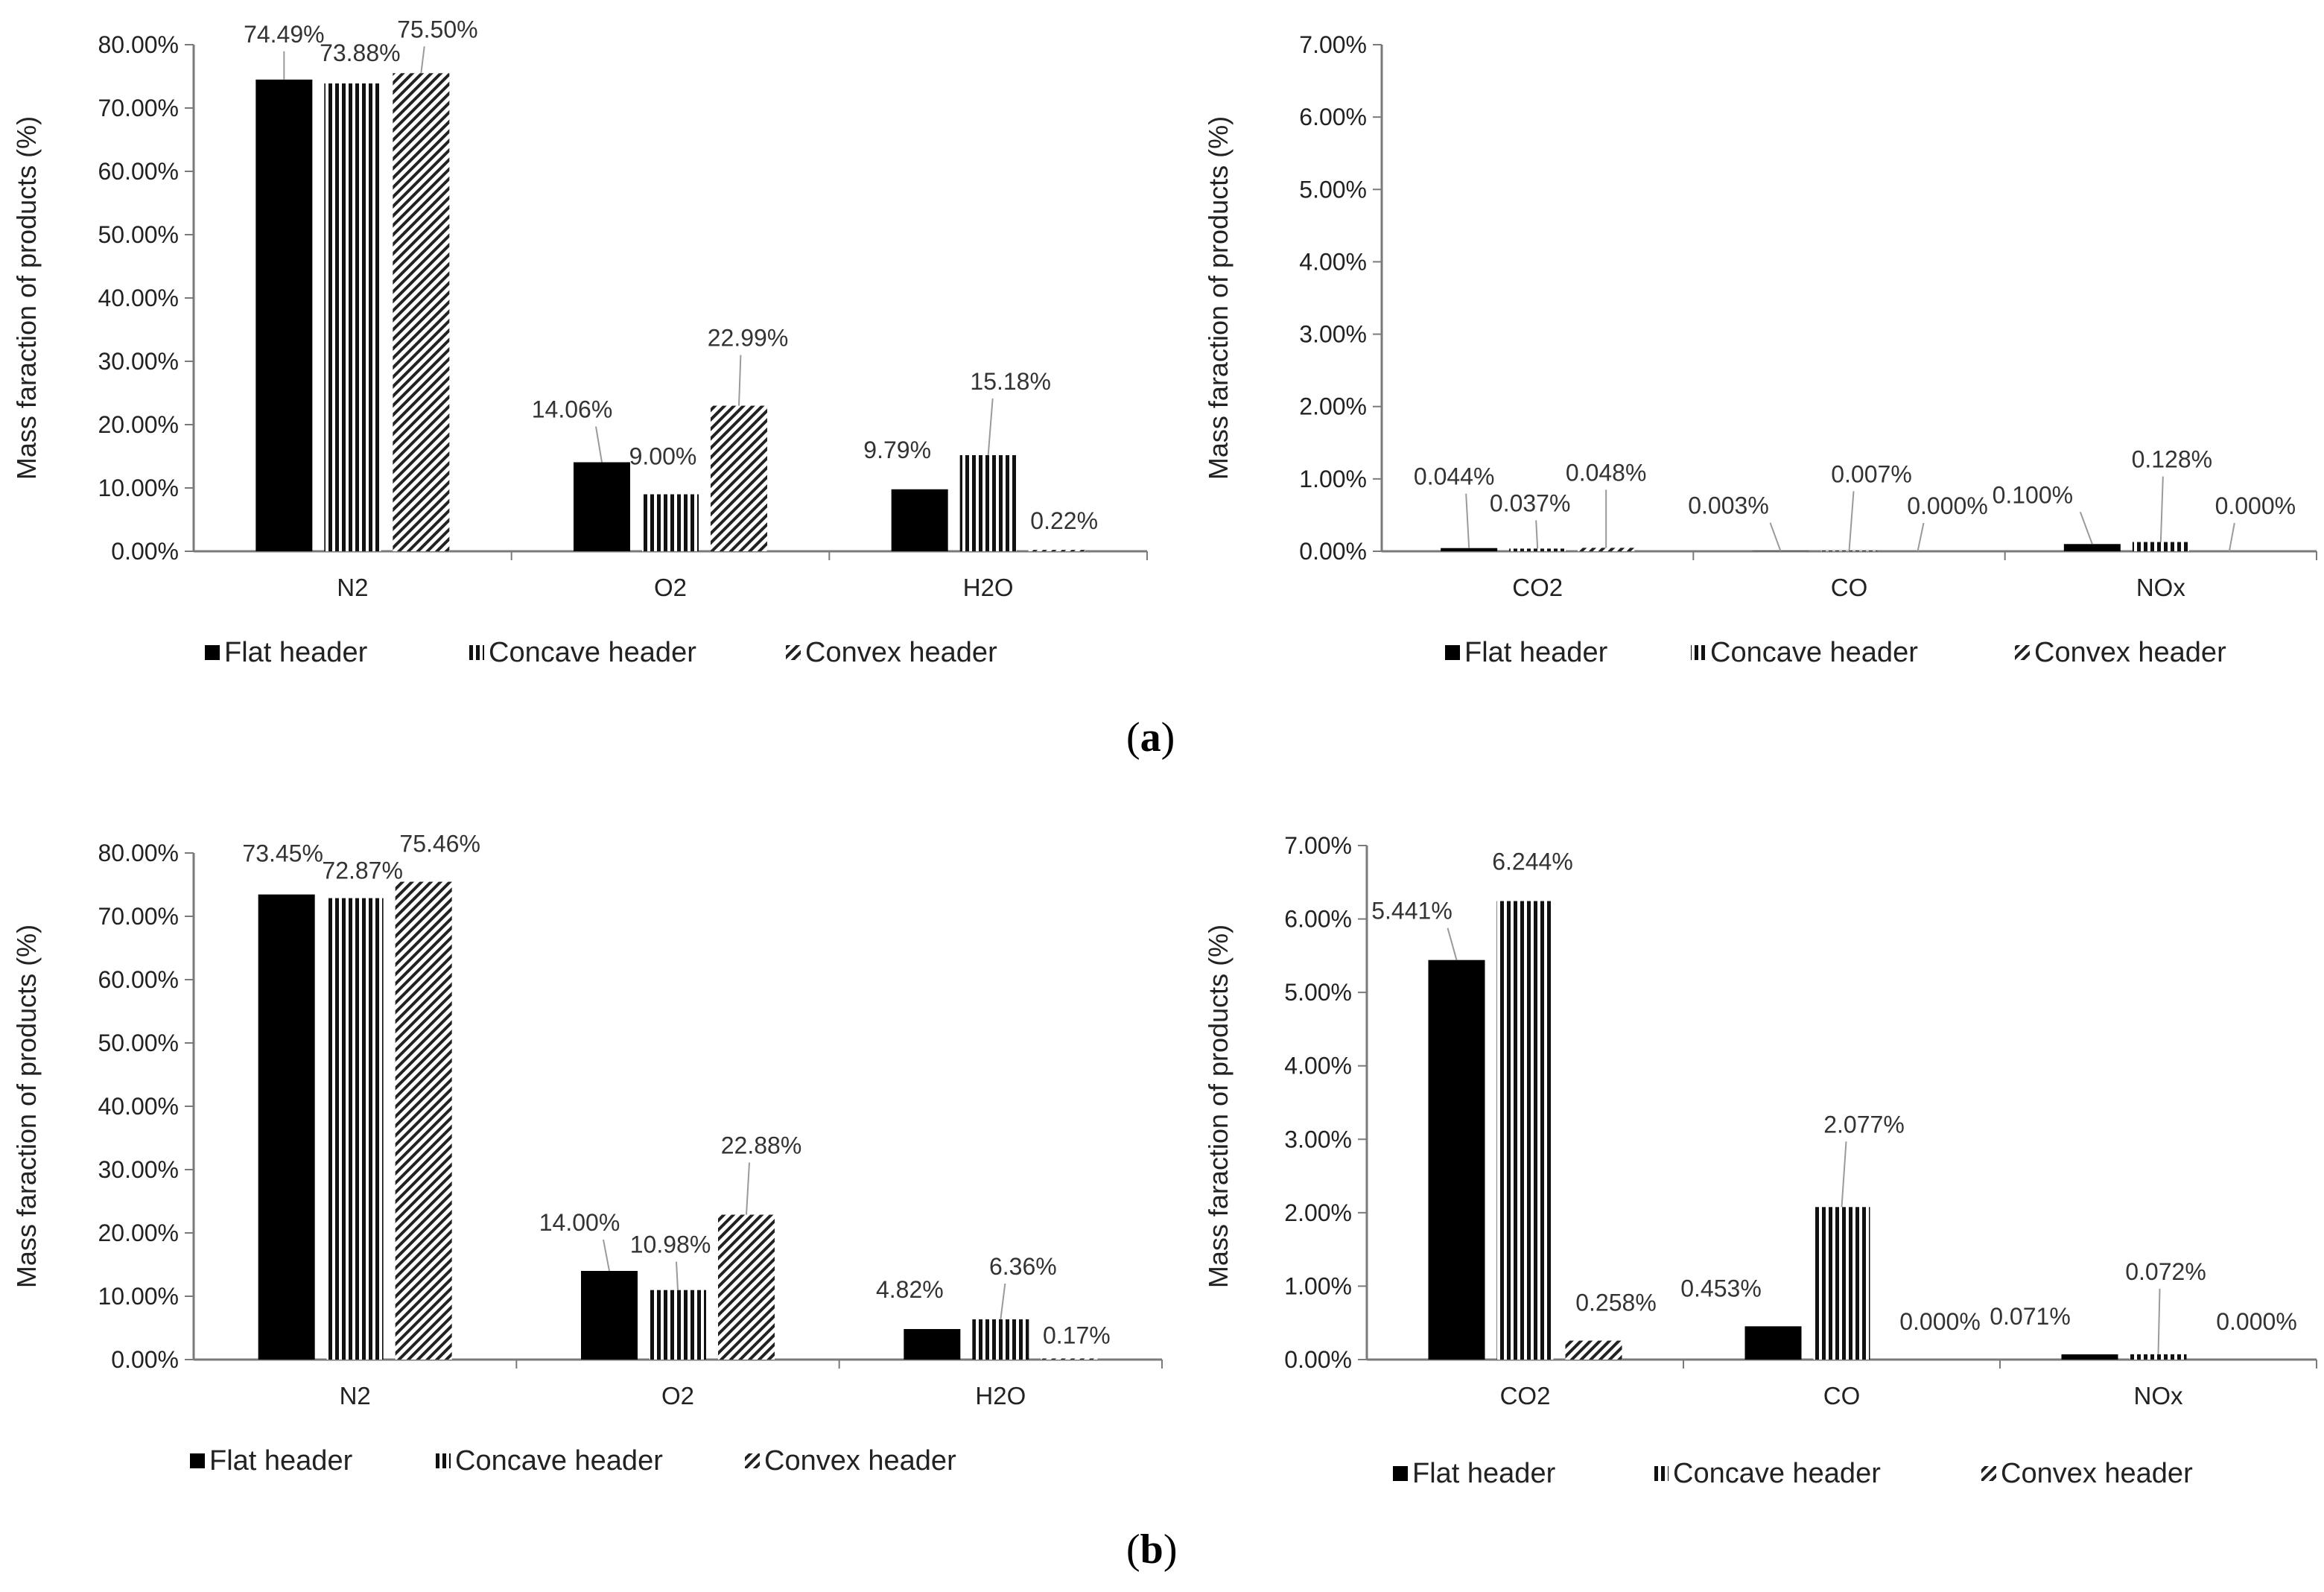 The image size is (2324, 1592). Describe the element at coordinates (1010, 381) in the screenshot. I see `data-label: 15.18%` at that location.